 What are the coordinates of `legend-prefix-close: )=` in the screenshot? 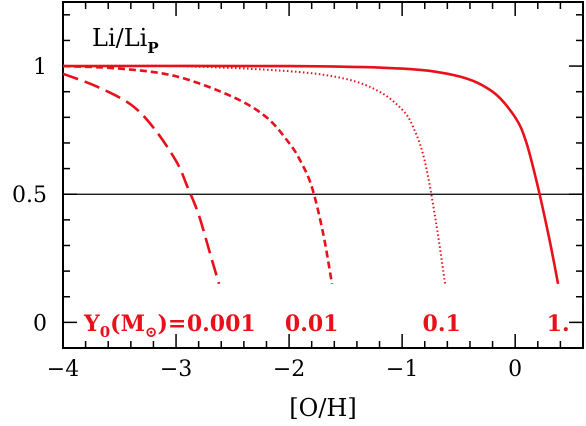 It's located at (172, 324).